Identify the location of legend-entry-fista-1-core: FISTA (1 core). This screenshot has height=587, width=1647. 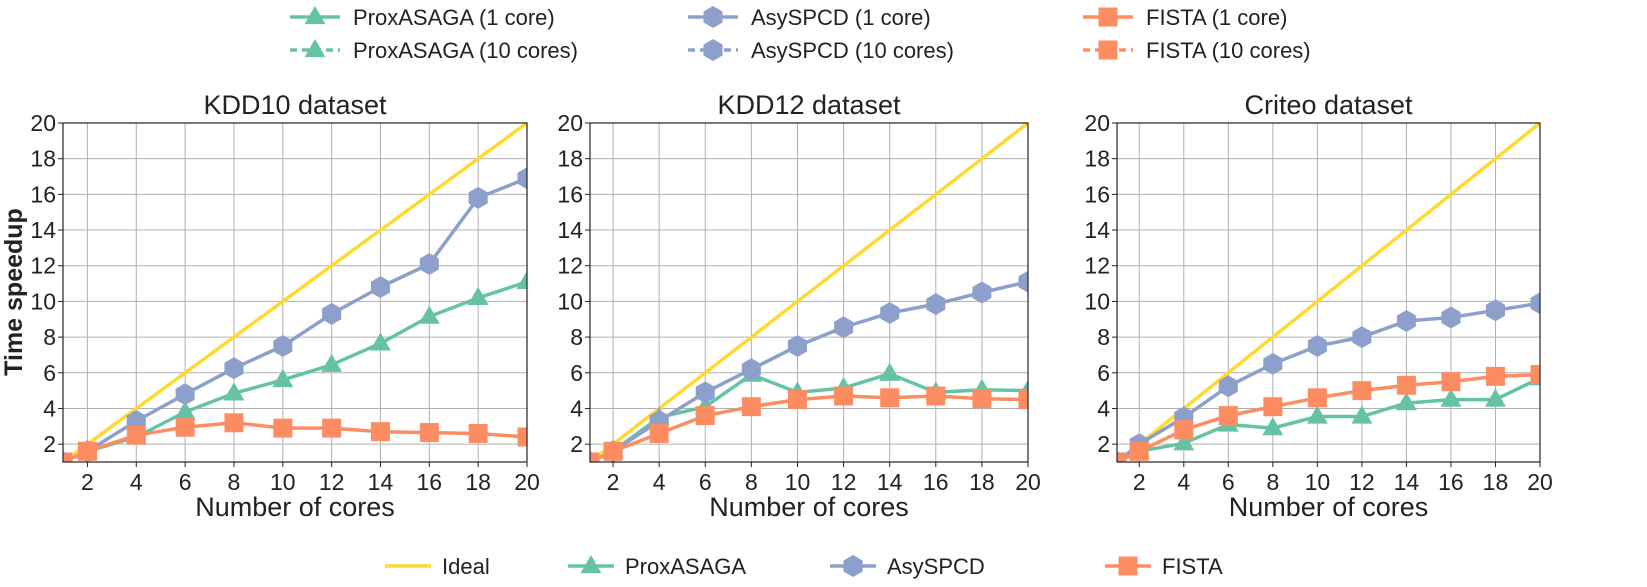
(1185, 17).